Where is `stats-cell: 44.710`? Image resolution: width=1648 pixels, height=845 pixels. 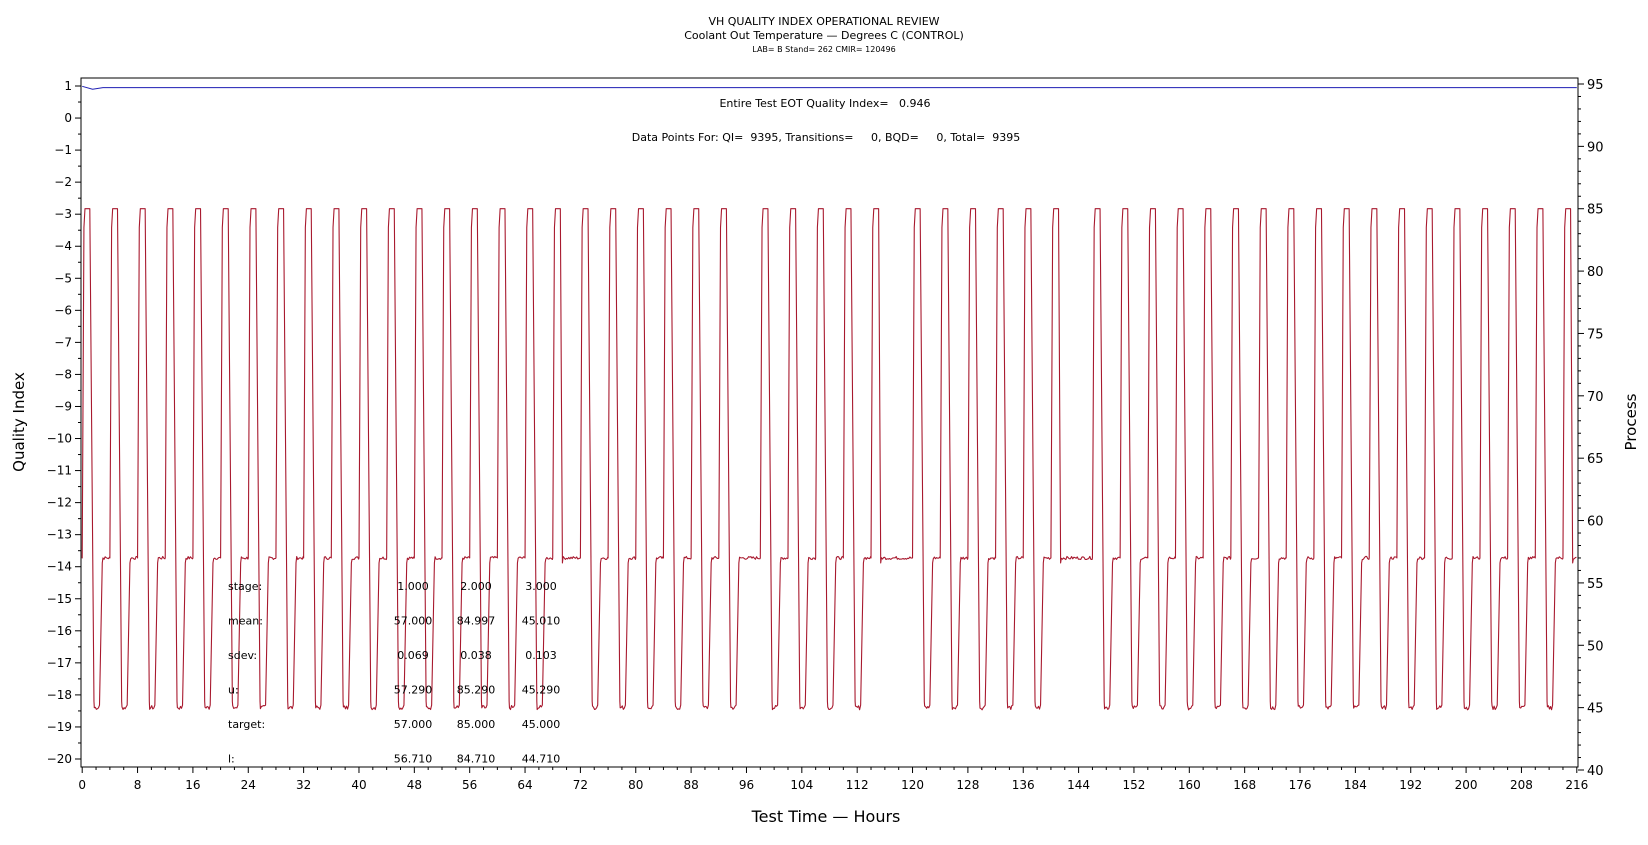 stats-cell: 44.710 is located at coordinates (541, 759).